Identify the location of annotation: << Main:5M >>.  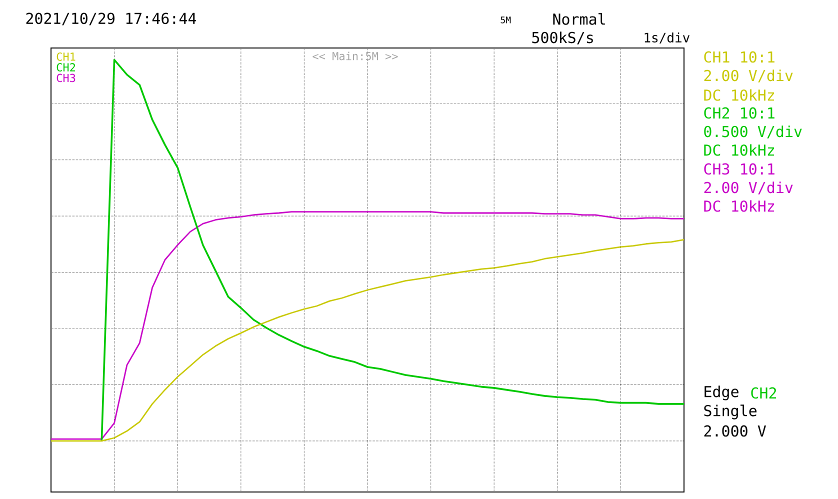
(355, 56).